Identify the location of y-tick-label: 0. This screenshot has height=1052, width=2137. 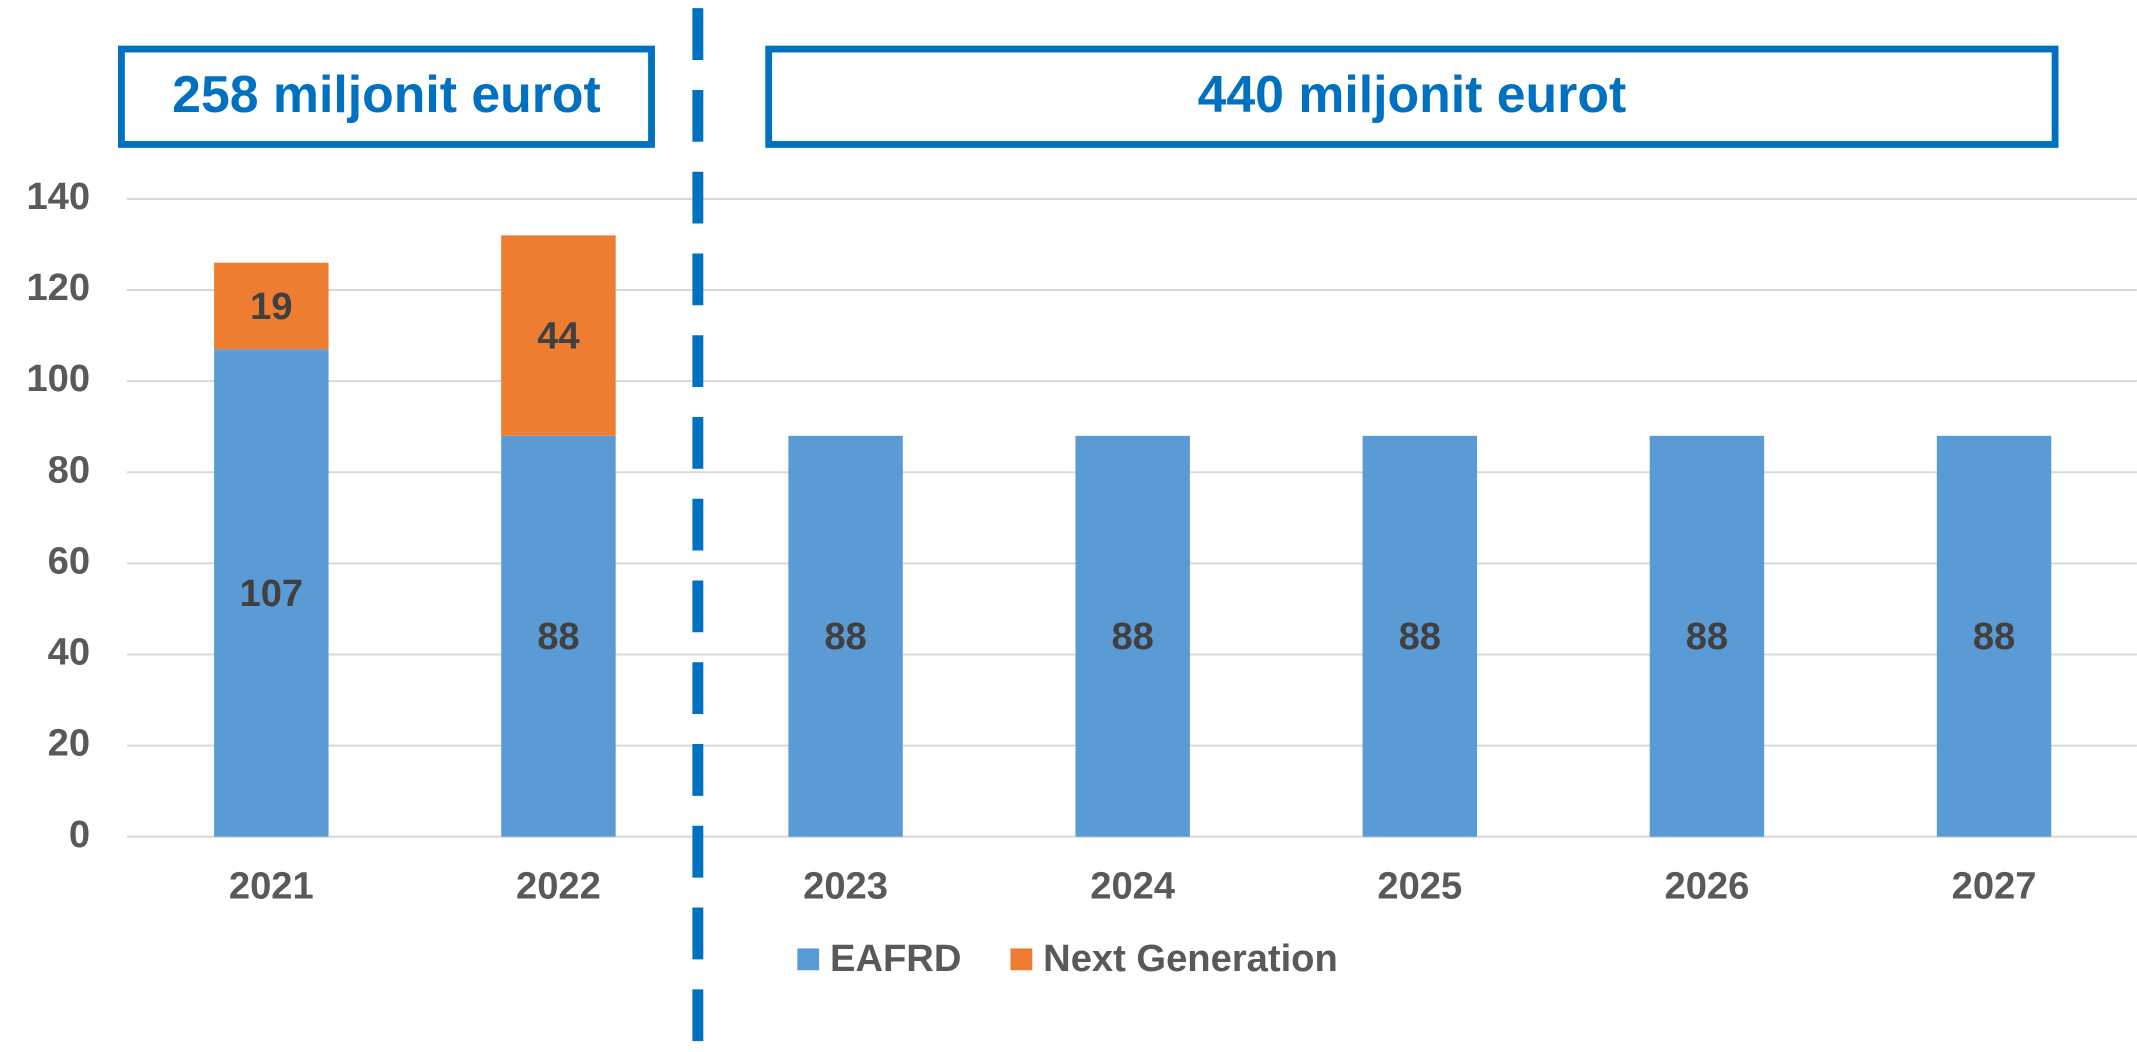
(79, 834).